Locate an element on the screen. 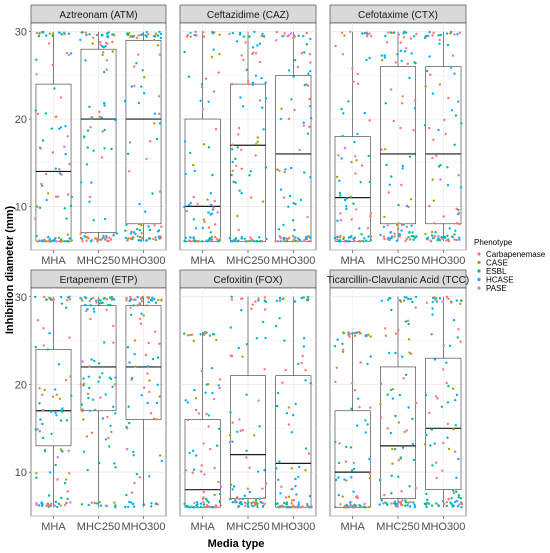 This screenshot has height=553, width=550. x-tick-label: MHC250 is located at coordinates (397, 527).